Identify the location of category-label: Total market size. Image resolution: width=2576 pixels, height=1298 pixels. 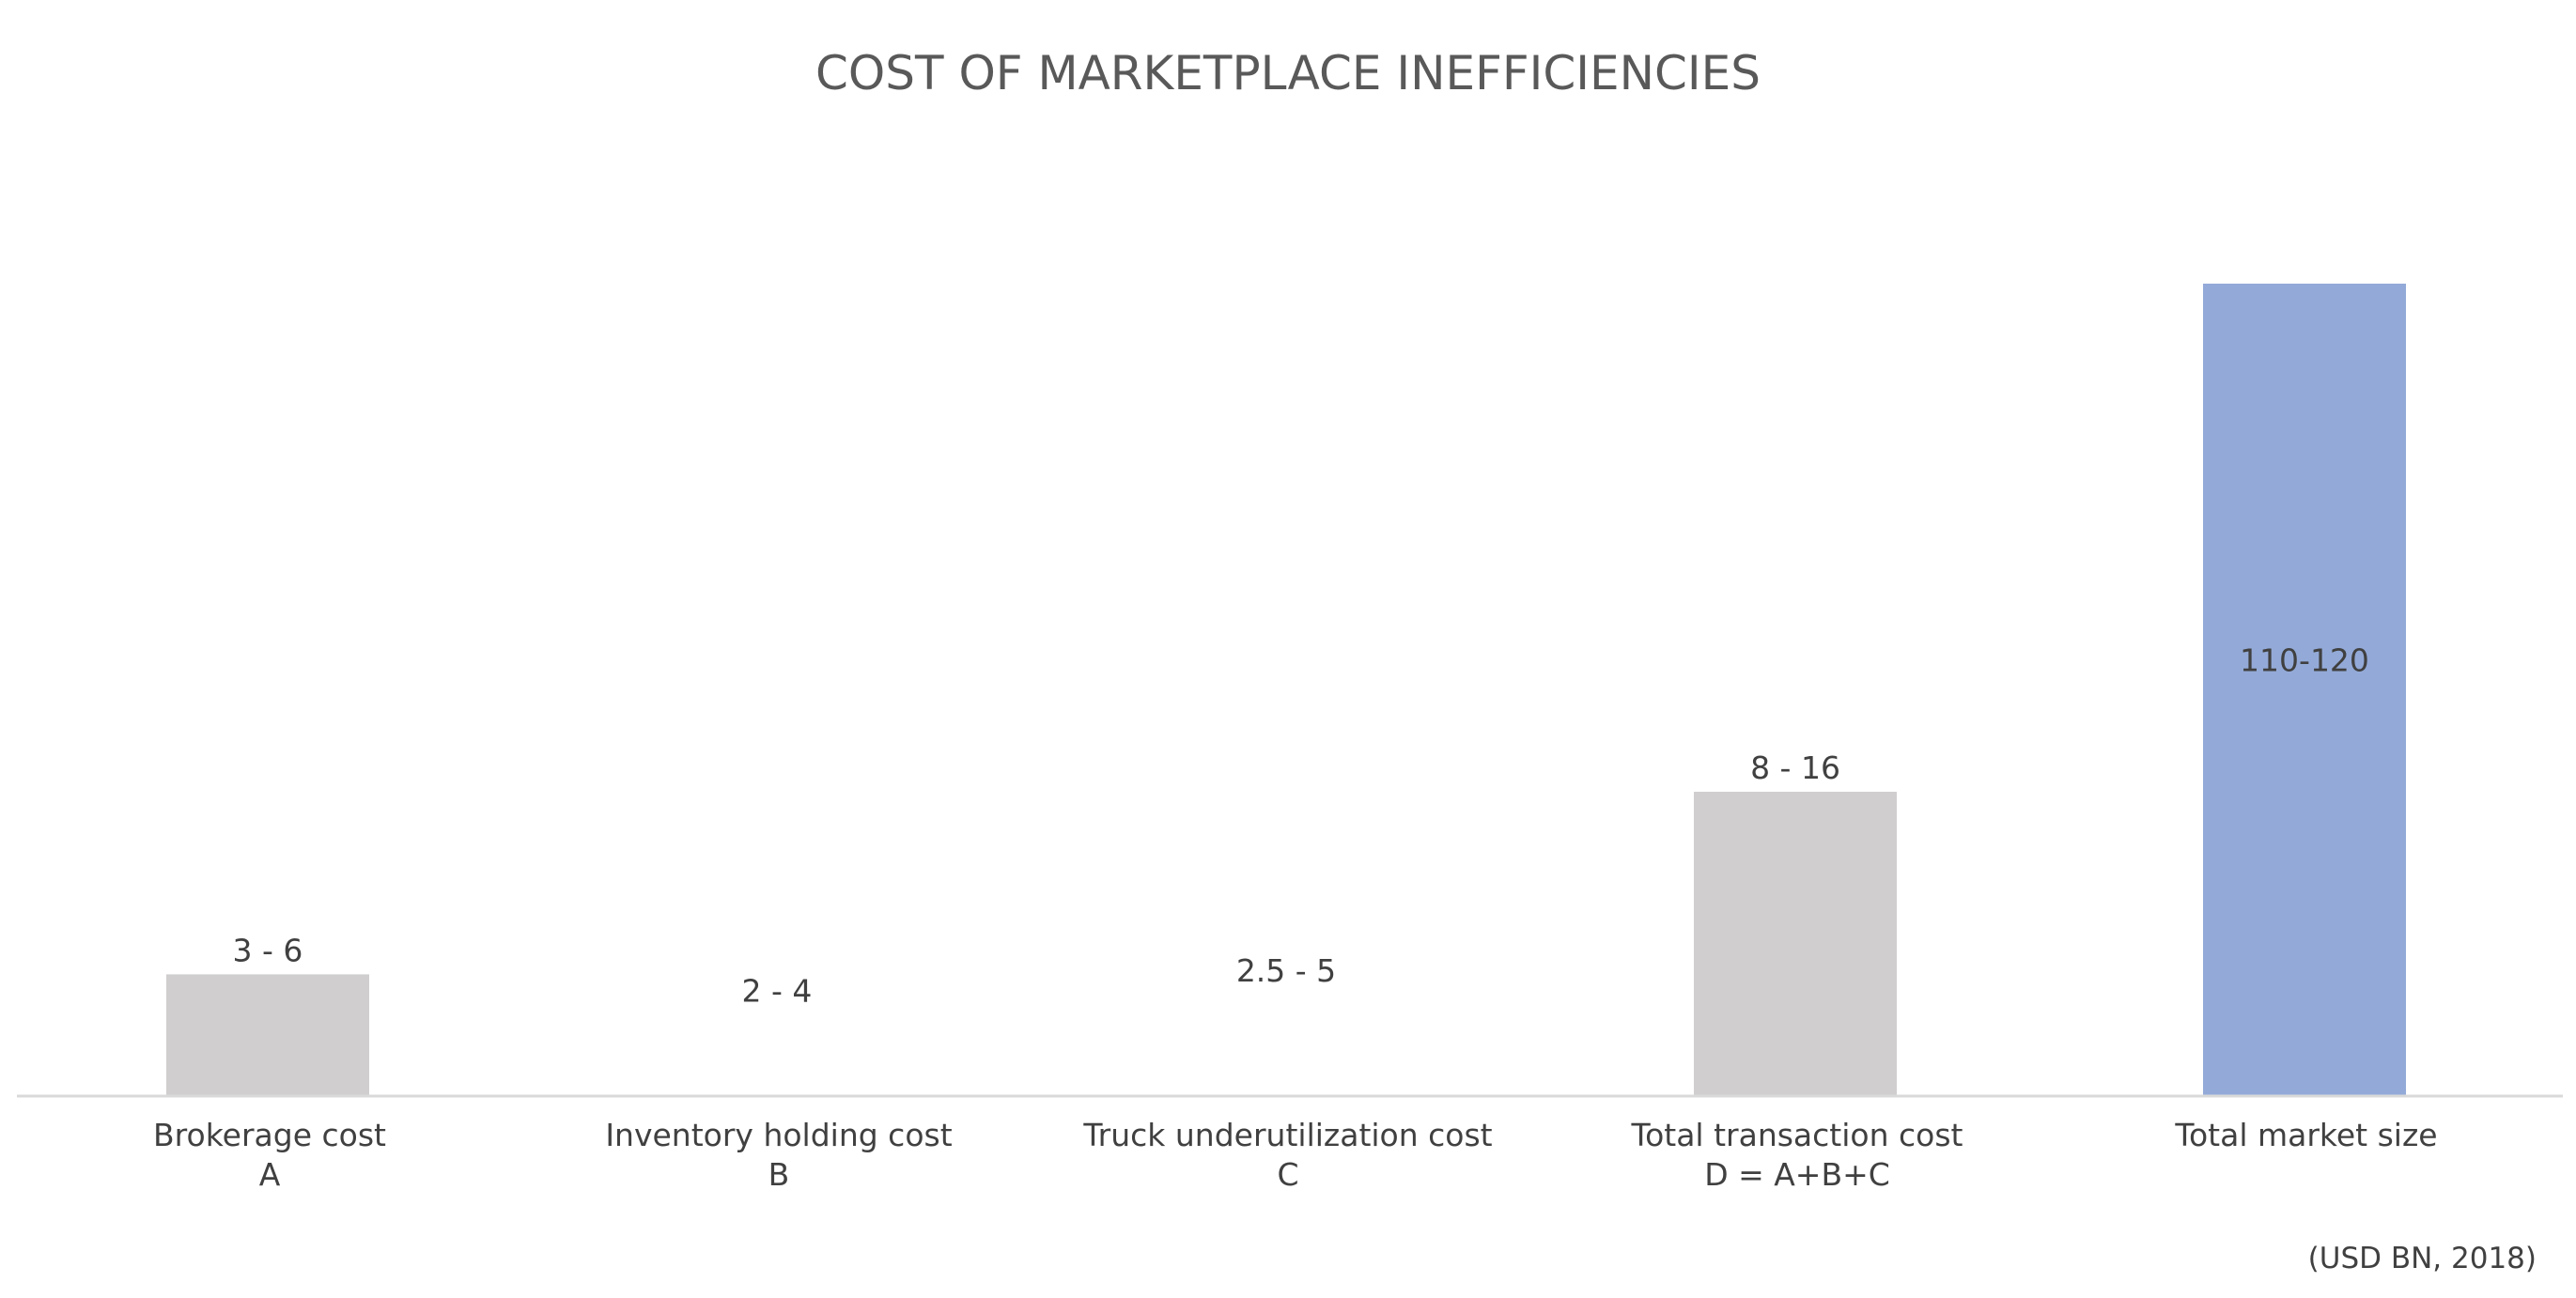
(2305, 1135).